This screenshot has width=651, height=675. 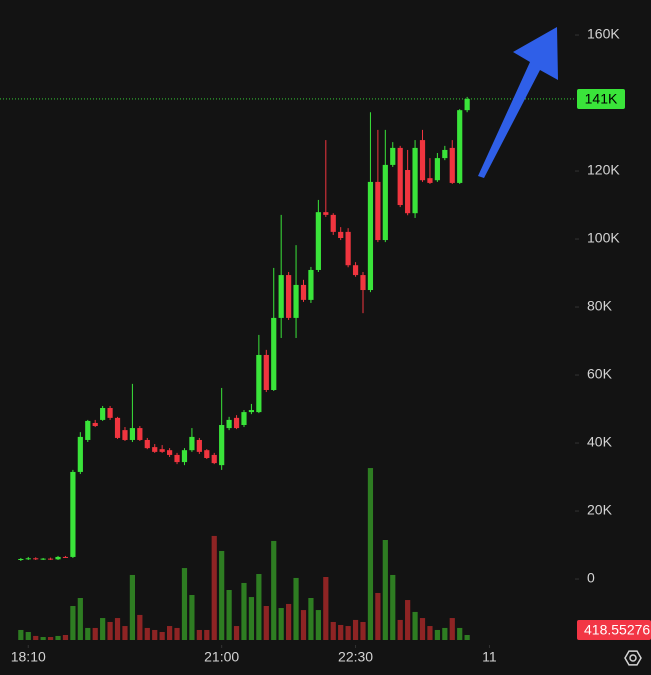 What do you see at coordinates (600, 442) in the screenshot?
I see `y-tick-label: 40K` at bounding box center [600, 442].